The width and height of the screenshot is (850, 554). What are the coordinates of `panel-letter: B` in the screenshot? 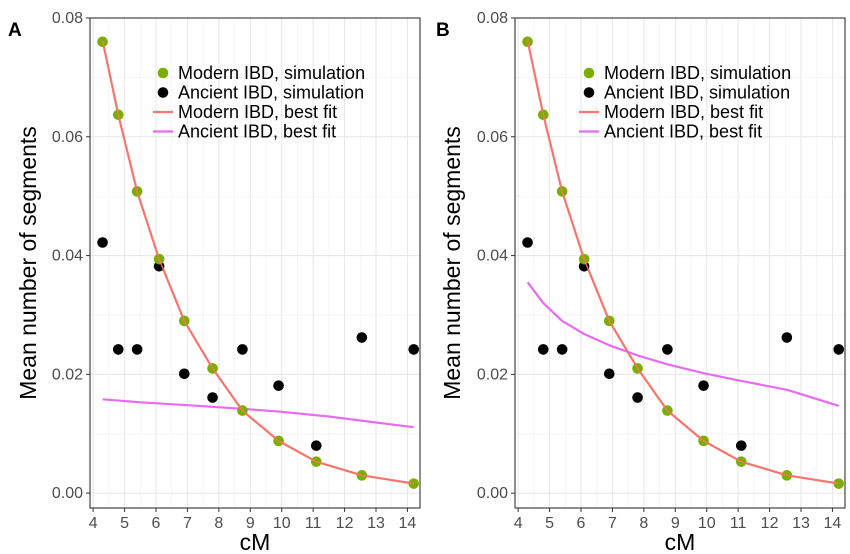 It's located at (443, 30).